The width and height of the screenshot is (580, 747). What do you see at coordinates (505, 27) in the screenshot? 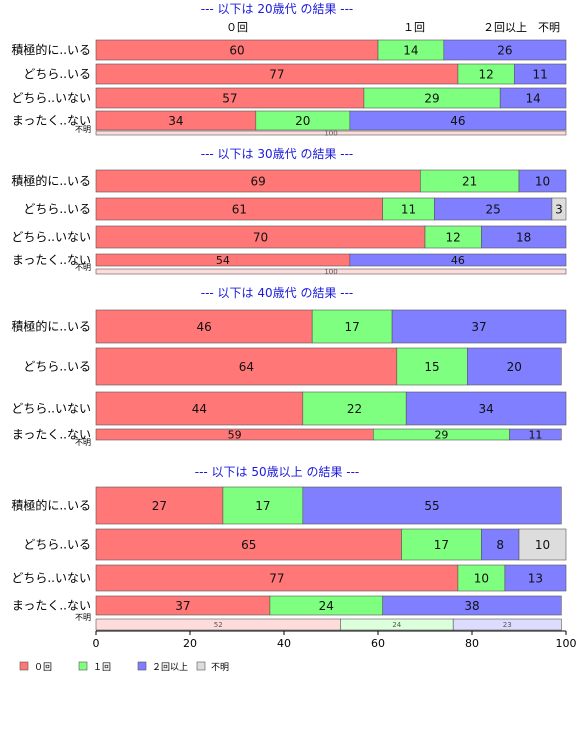
I see `column-header-label: ２回以上` at bounding box center [505, 27].